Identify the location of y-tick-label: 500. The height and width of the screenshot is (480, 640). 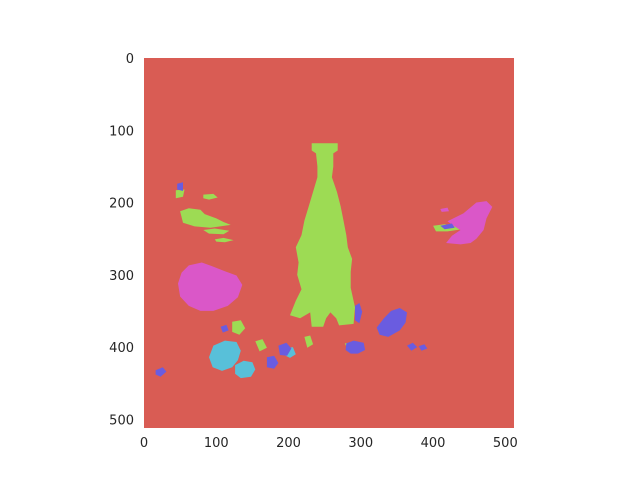
(121, 420).